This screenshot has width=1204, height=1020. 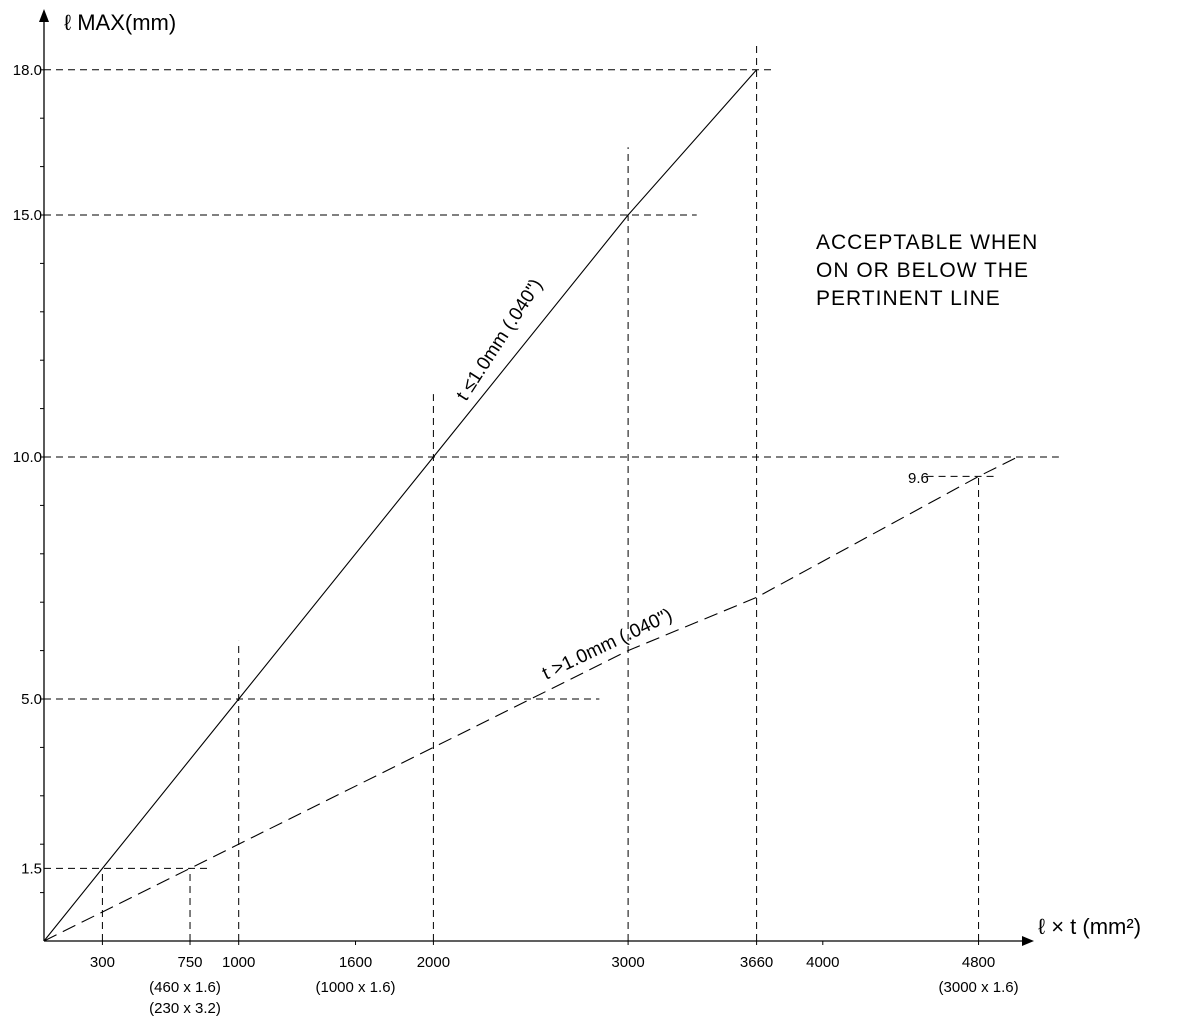 What do you see at coordinates (355, 987) in the screenshot?
I see `x-sublabel: (1000 x 1.6)` at bounding box center [355, 987].